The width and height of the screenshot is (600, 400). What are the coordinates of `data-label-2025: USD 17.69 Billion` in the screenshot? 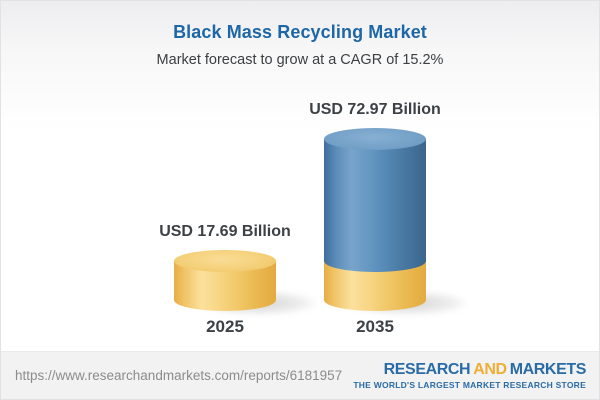 It's located at (225, 232).